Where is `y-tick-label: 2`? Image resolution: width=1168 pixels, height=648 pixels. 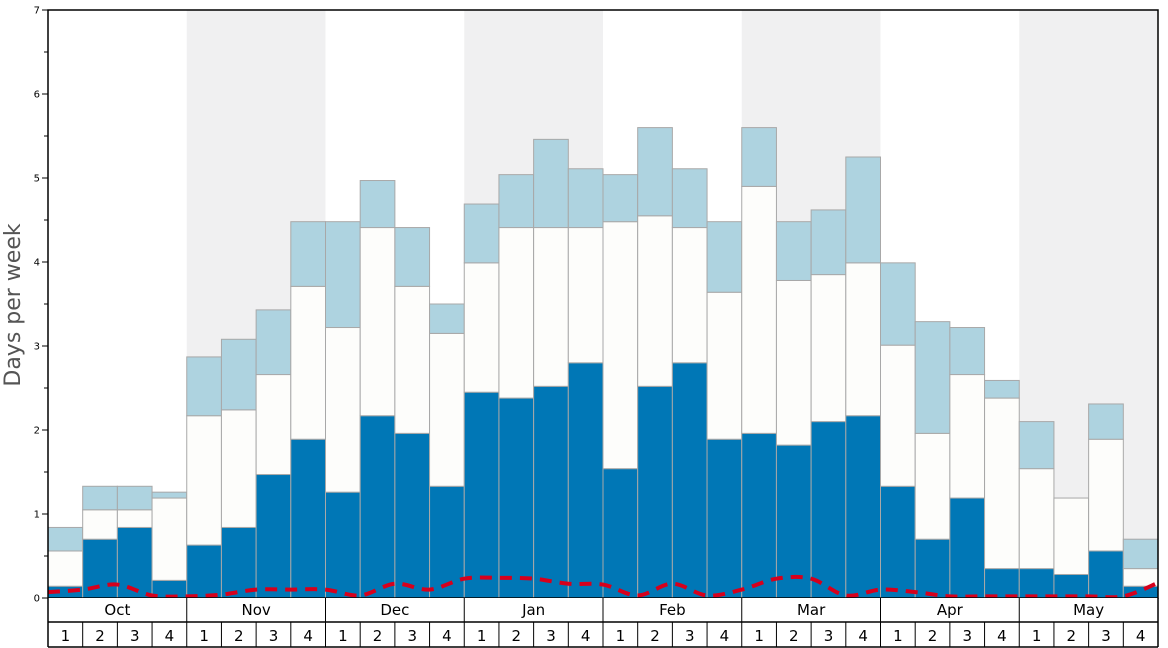 y-tick-label: 2 is located at coordinates (37, 431).